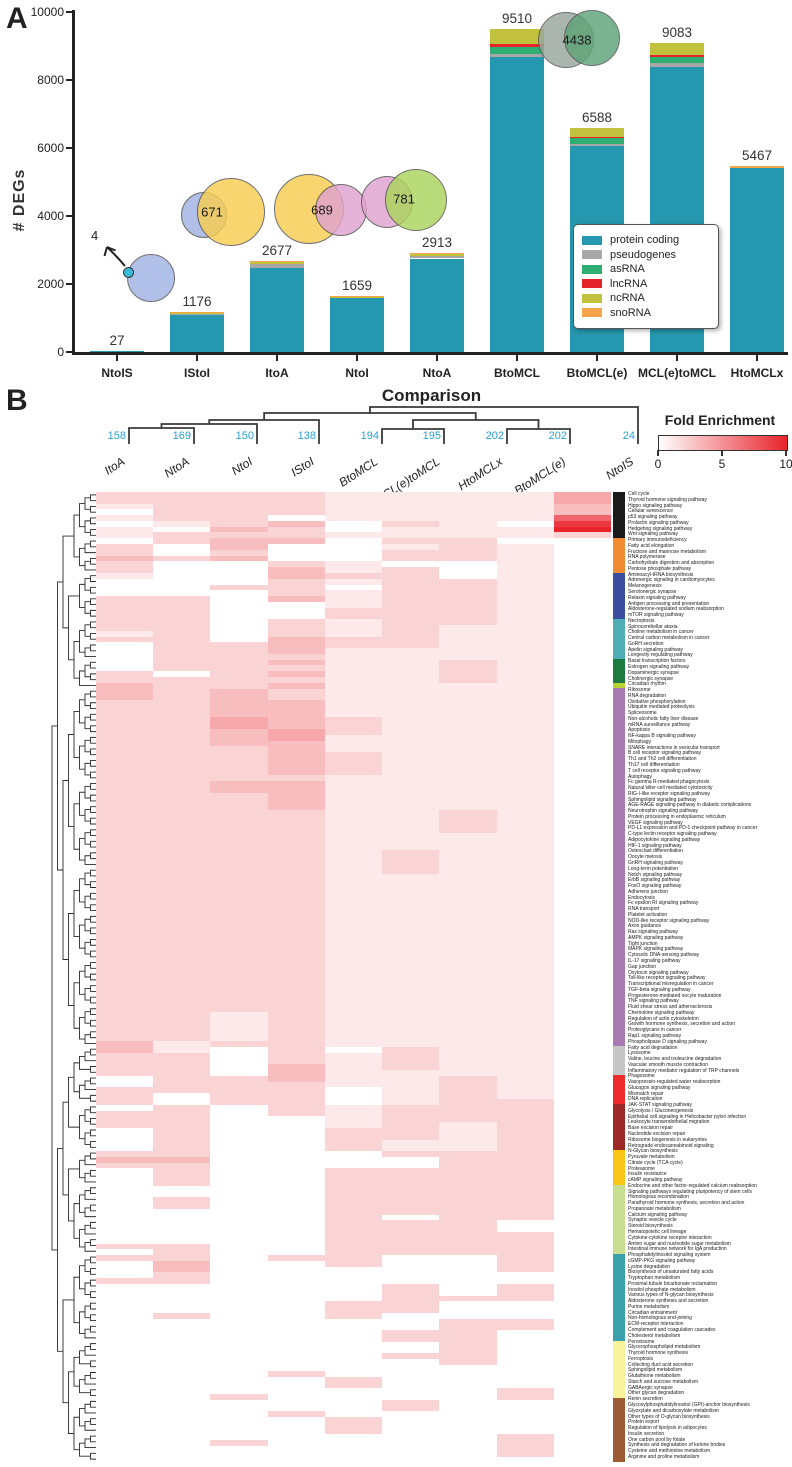  Describe the element at coordinates (597, 138) in the screenshot. I see `bar-segment` at that location.